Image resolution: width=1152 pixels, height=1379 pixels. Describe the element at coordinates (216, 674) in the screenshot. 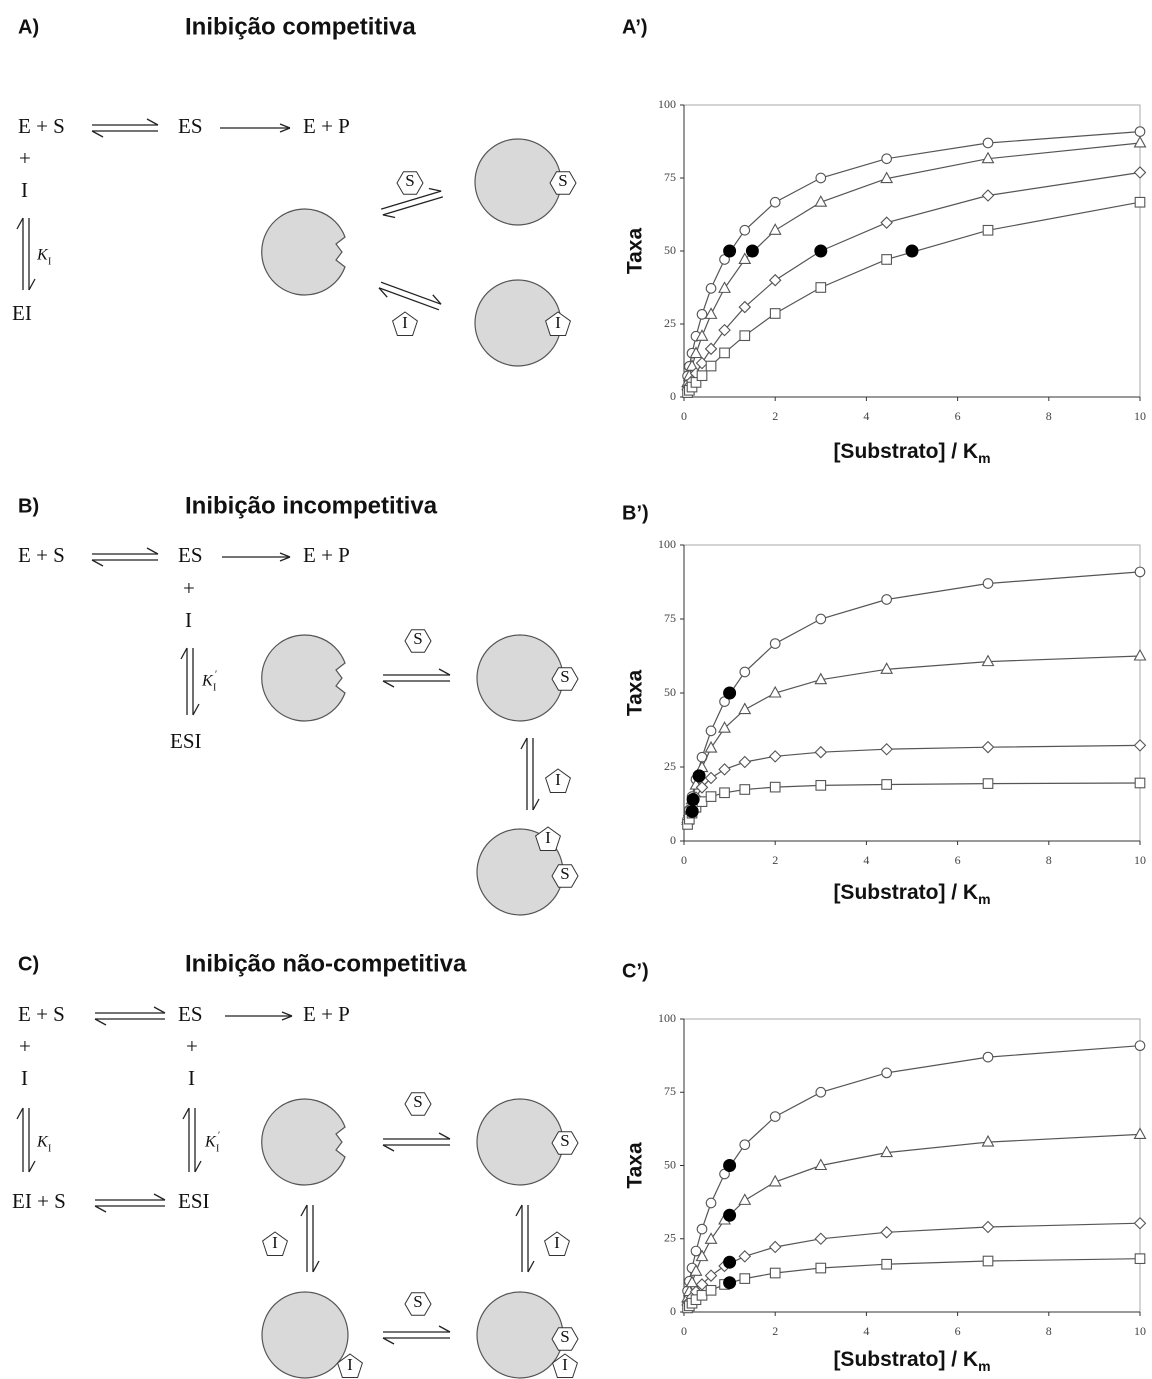

I see `scheme-text: ′` at that location.